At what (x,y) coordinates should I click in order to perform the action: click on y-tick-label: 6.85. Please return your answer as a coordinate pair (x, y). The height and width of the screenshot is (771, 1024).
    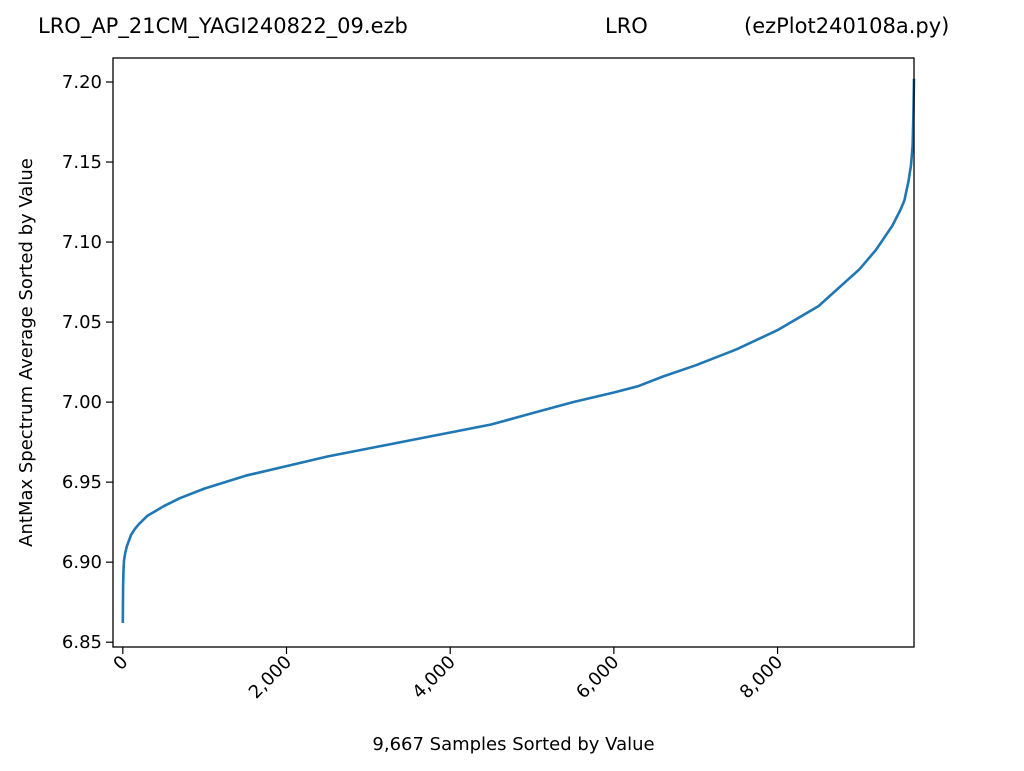
    Looking at the image, I should click on (82, 642).